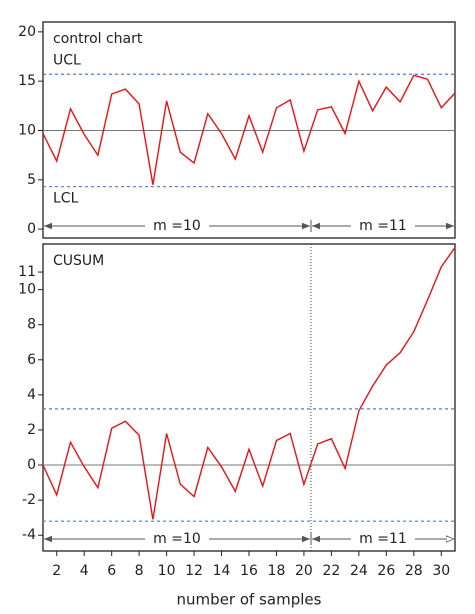  Describe the element at coordinates (67, 60) in the screenshot. I see `limit-label: UCL` at that location.